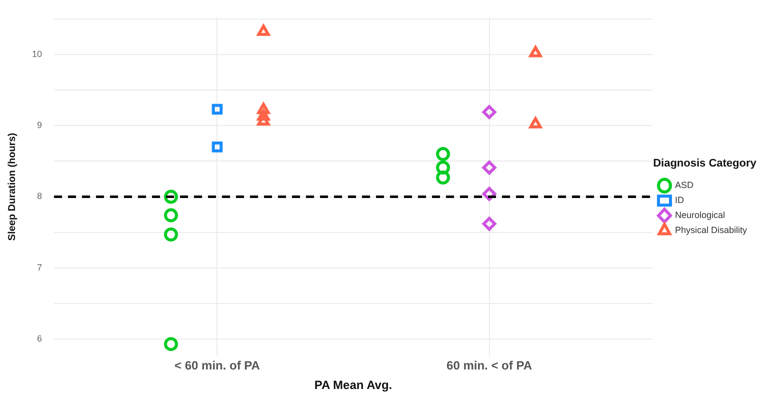 This screenshot has width=761, height=399. What do you see at coordinates (39, 196) in the screenshot?
I see `y-tick-label: 8` at bounding box center [39, 196].